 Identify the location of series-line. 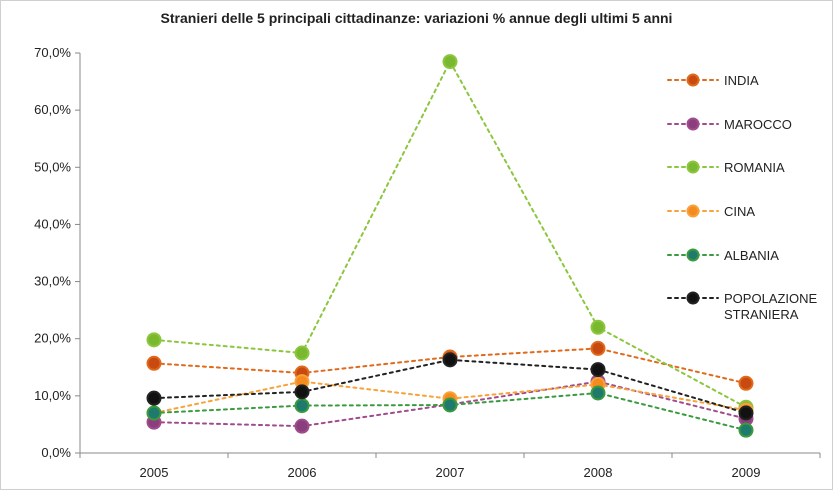
(450, 386).